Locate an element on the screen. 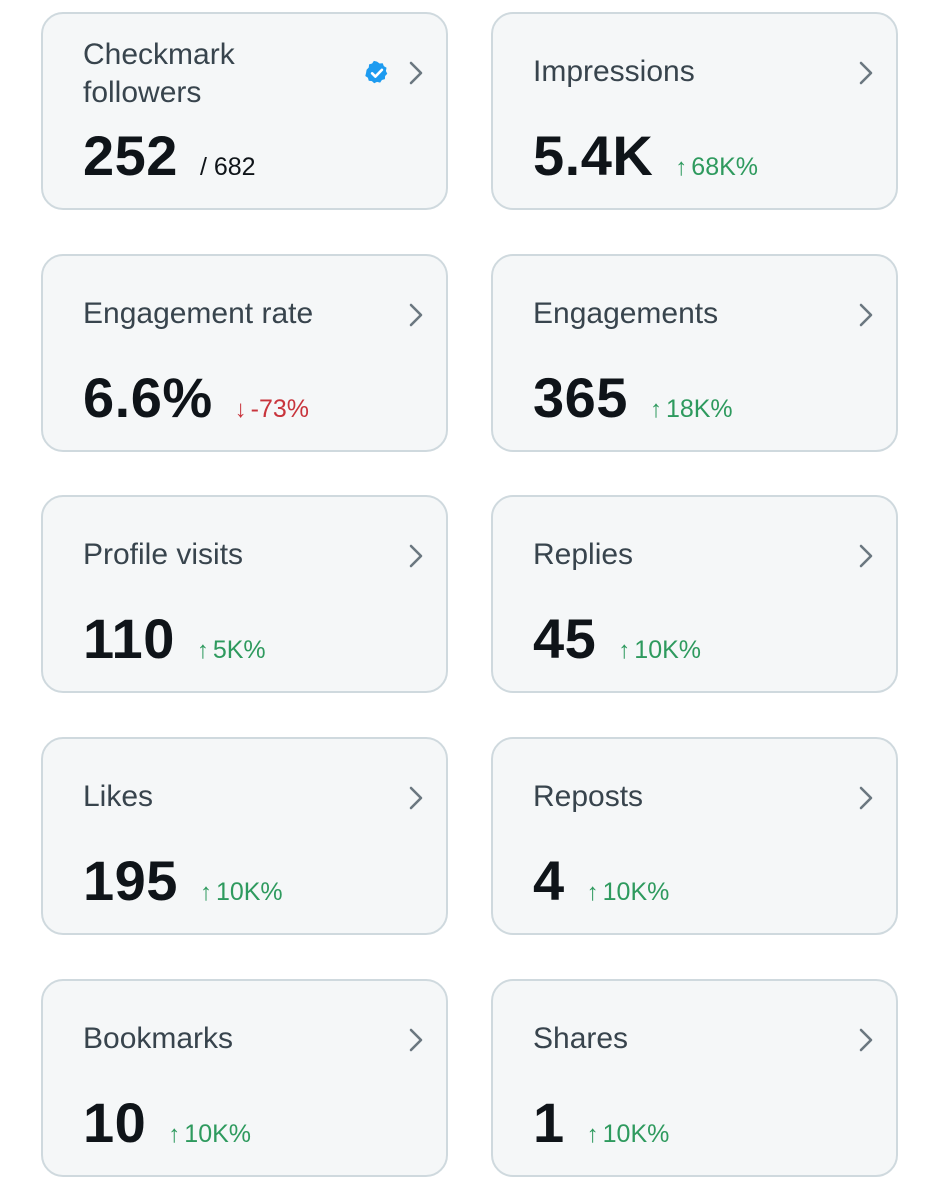 The image size is (941, 1200). card-title: Shares is located at coordinates (581, 1038).